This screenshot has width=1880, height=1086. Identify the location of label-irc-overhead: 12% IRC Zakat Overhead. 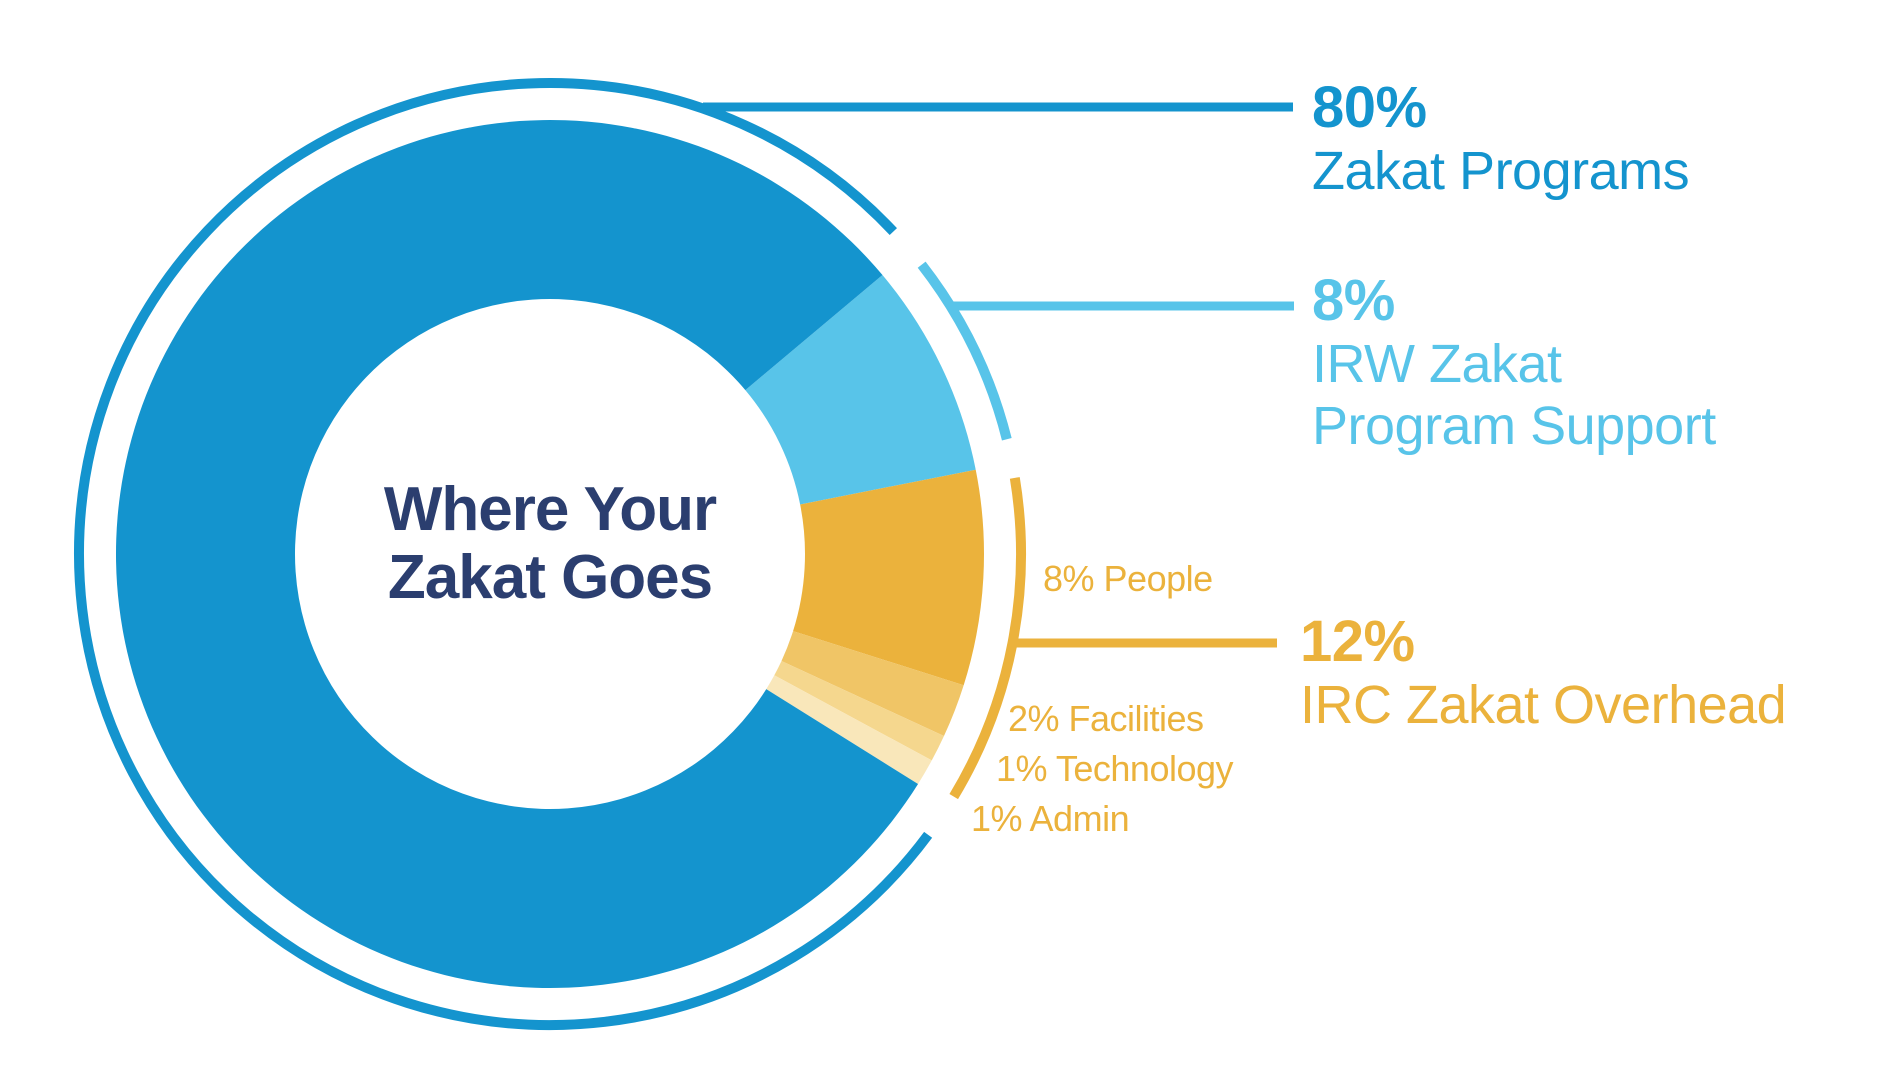
(1543, 672).